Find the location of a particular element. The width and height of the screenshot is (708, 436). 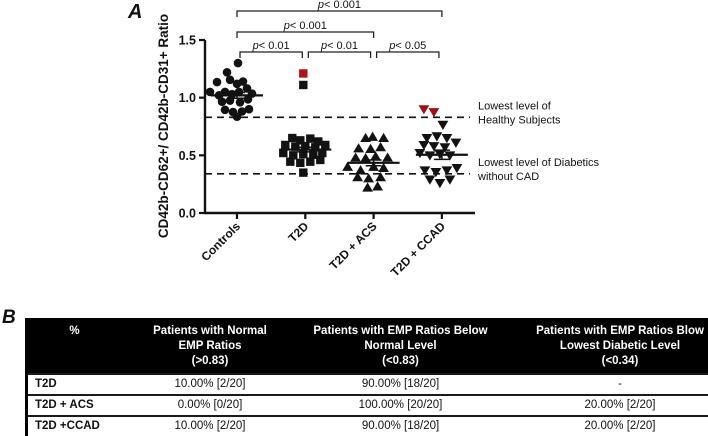

y-tick-label: 0.5 is located at coordinates (187, 156).